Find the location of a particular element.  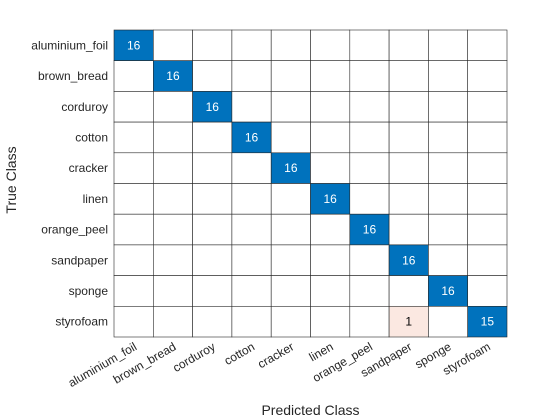

x-tick-label: cracker is located at coordinates (275, 355).